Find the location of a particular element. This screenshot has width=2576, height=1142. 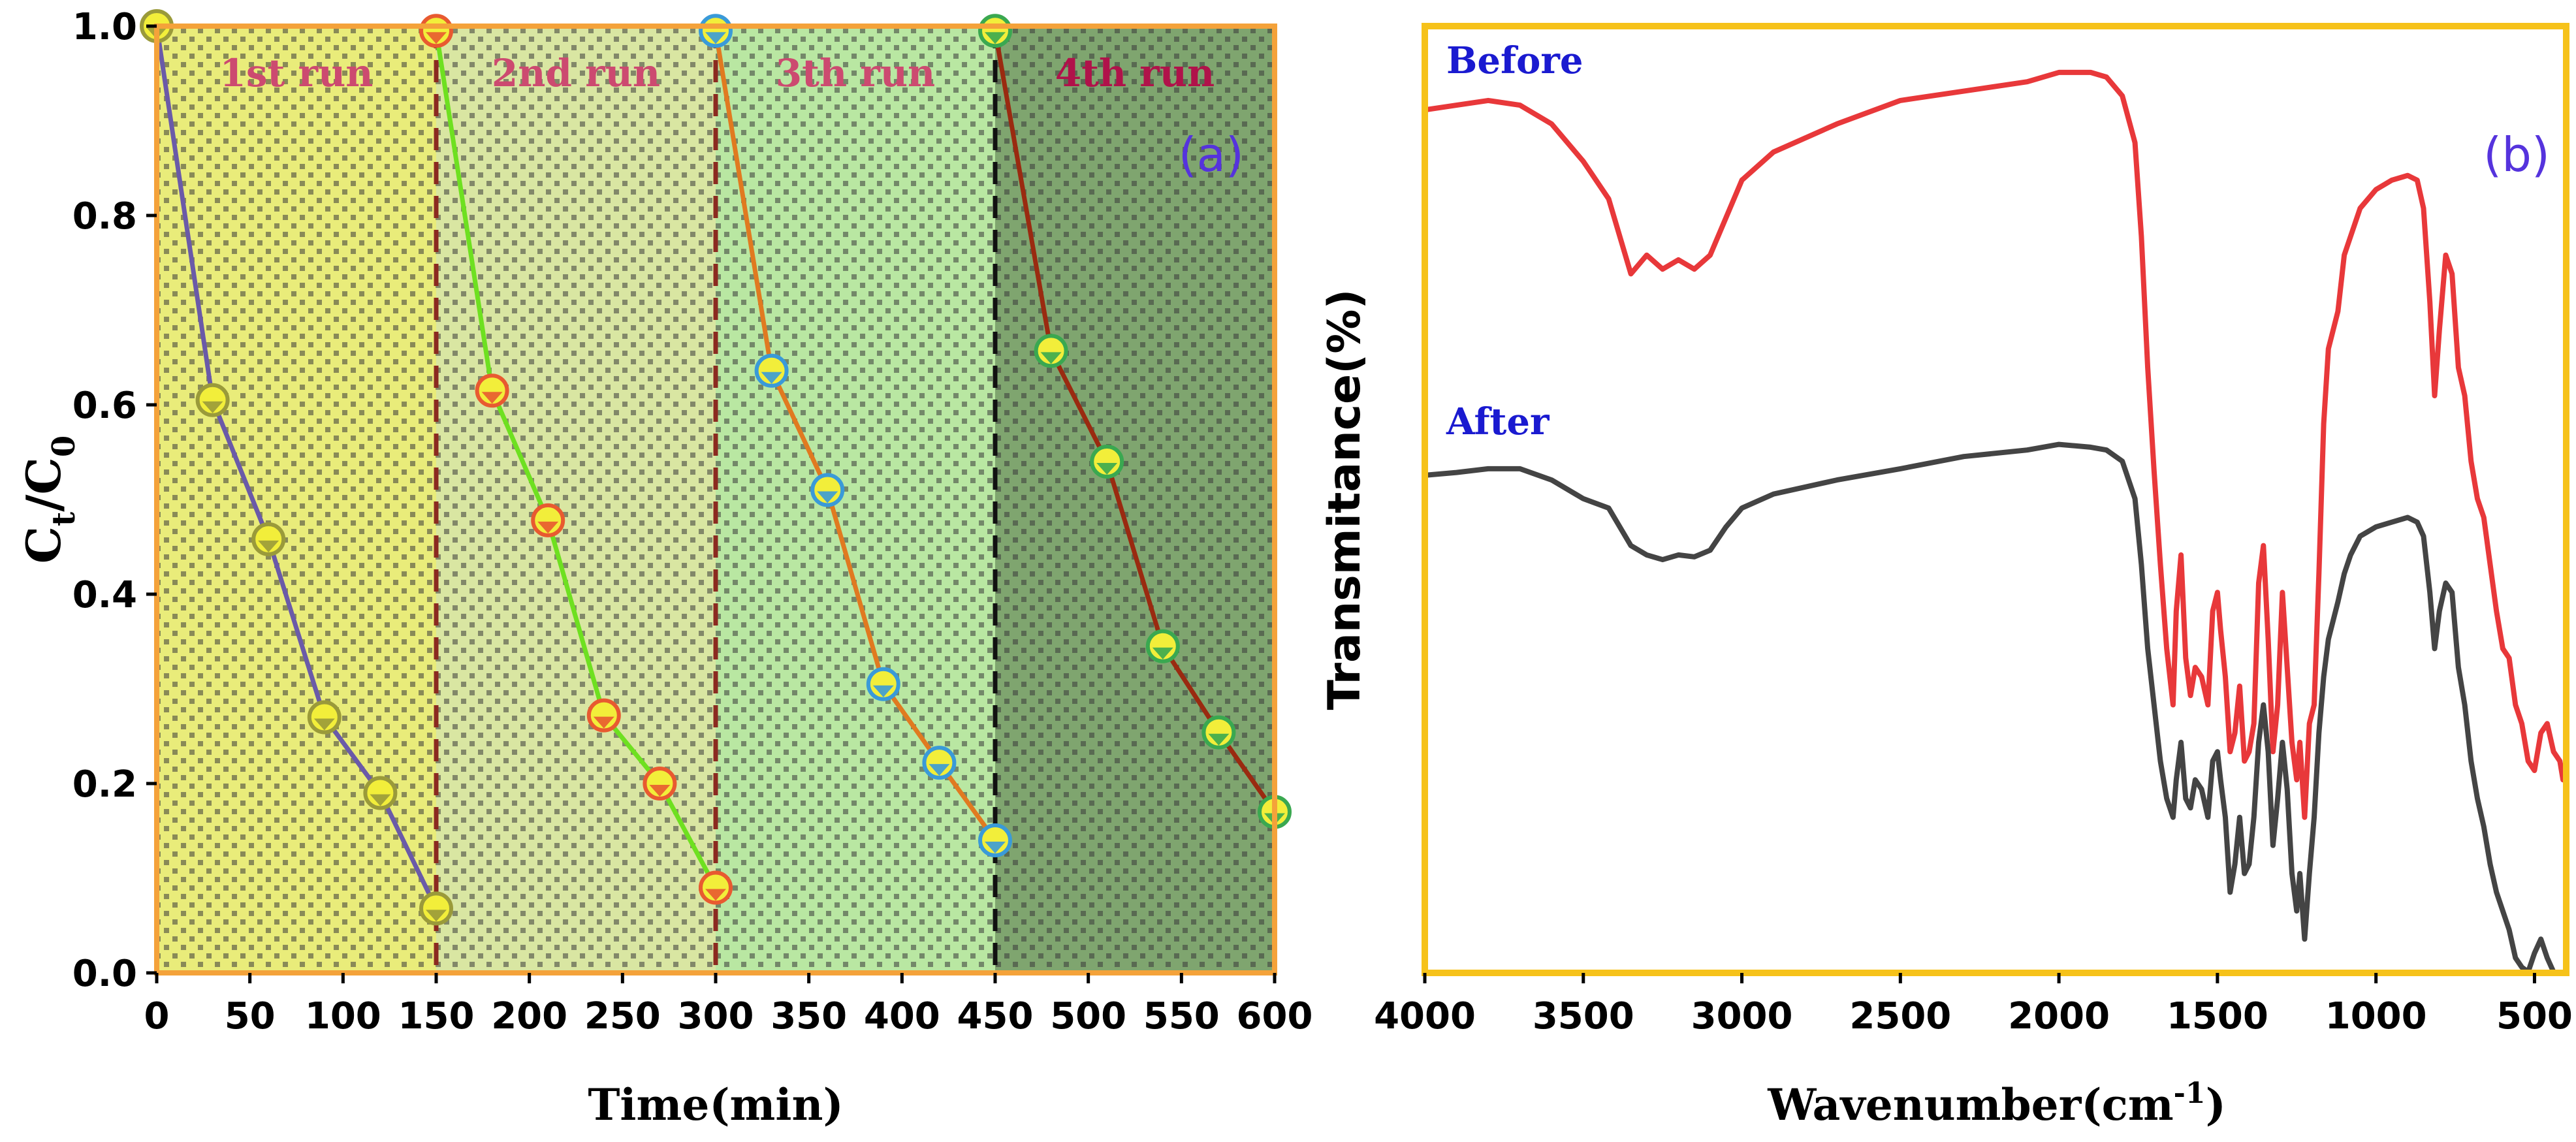

x-tick-label: 1000 is located at coordinates (2376, 1016).